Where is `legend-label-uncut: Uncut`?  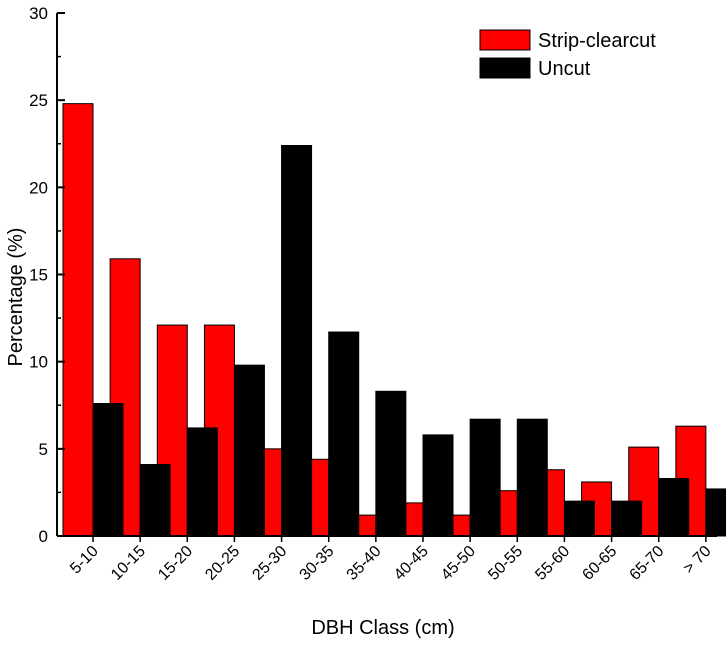
legend-label-uncut: Uncut is located at coordinates (564, 69).